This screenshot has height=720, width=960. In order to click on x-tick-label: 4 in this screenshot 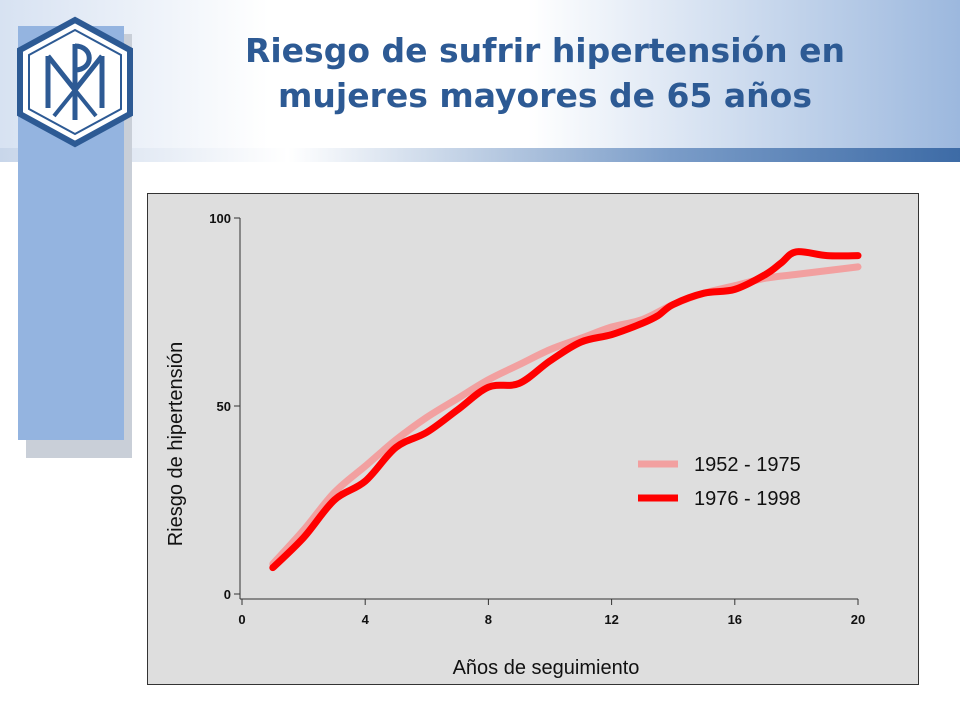, I will do `click(366, 619)`.